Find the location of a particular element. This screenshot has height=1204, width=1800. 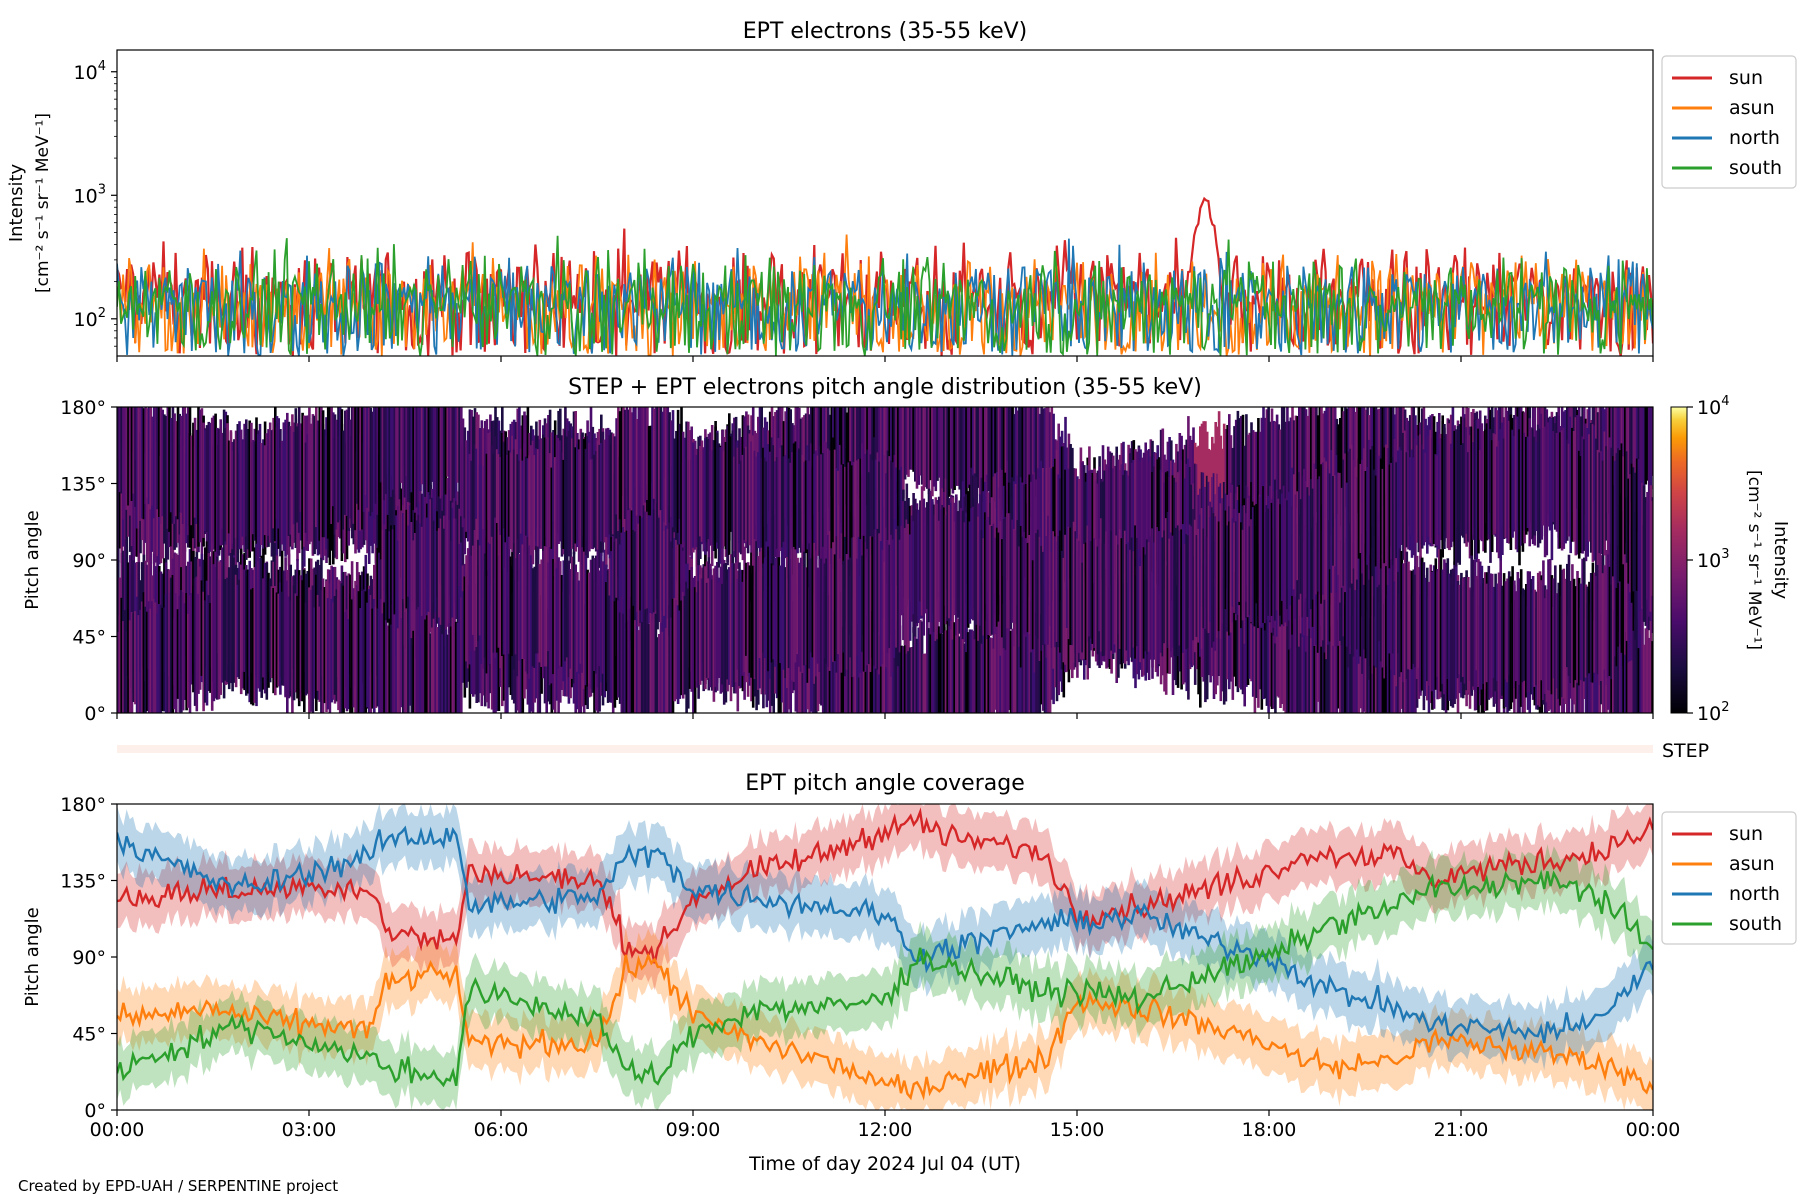

panel3-band-sun is located at coordinates (885, 897).